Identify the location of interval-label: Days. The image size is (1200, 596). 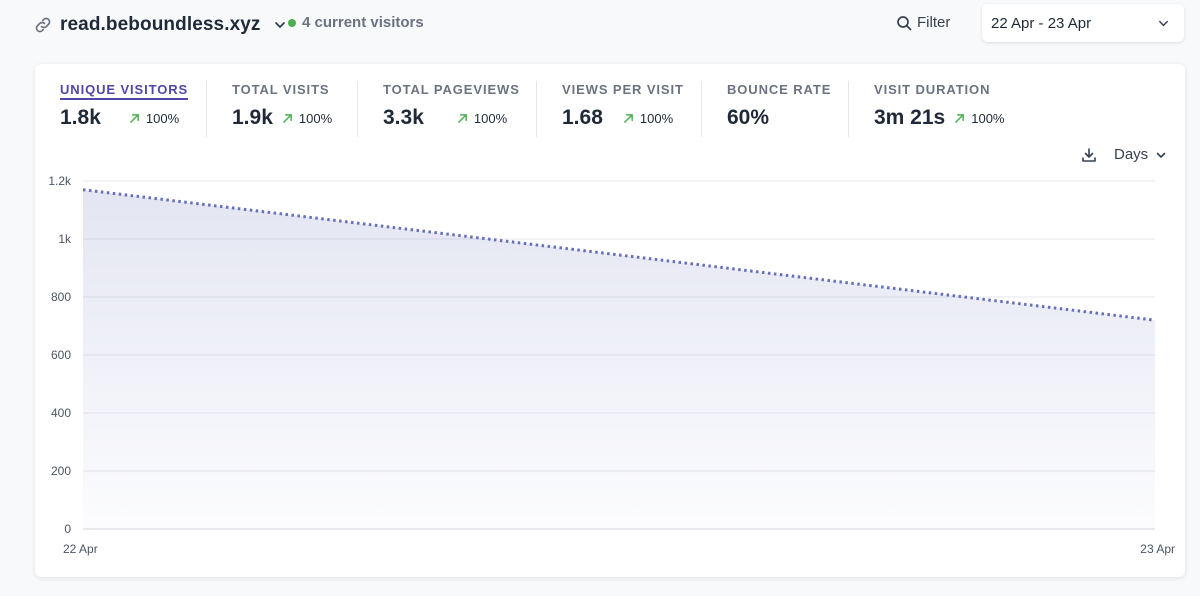
(1131, 154).